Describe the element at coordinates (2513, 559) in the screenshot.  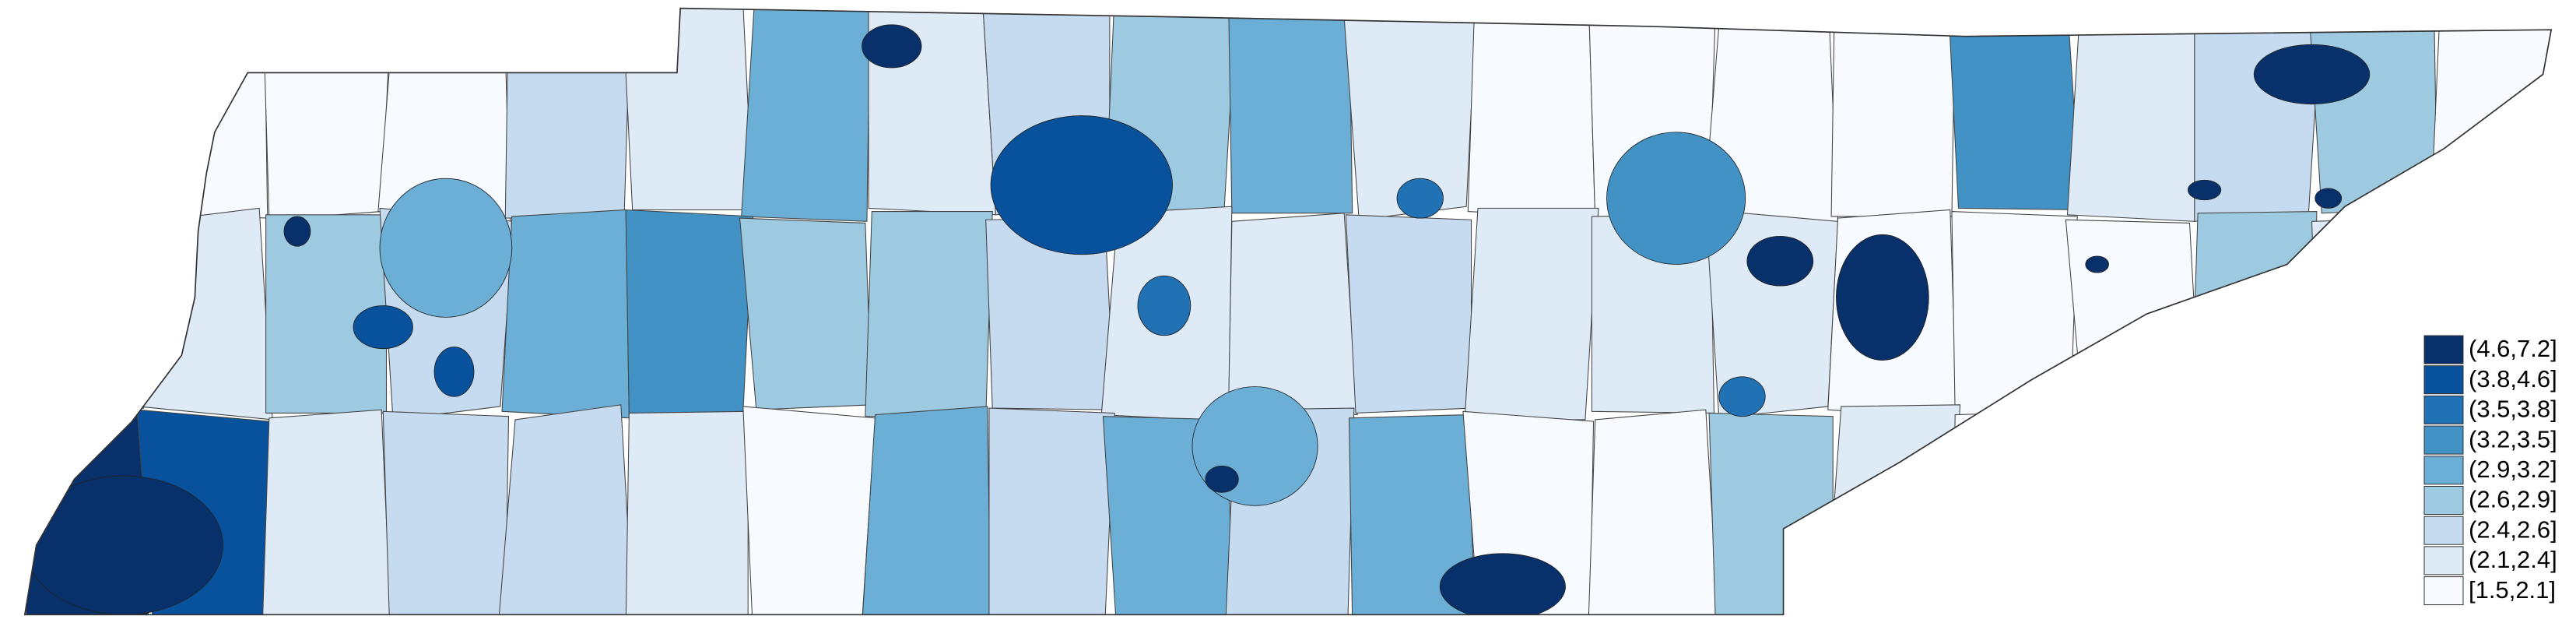
I see `legend-label: (2.1,2.4]` at that location.